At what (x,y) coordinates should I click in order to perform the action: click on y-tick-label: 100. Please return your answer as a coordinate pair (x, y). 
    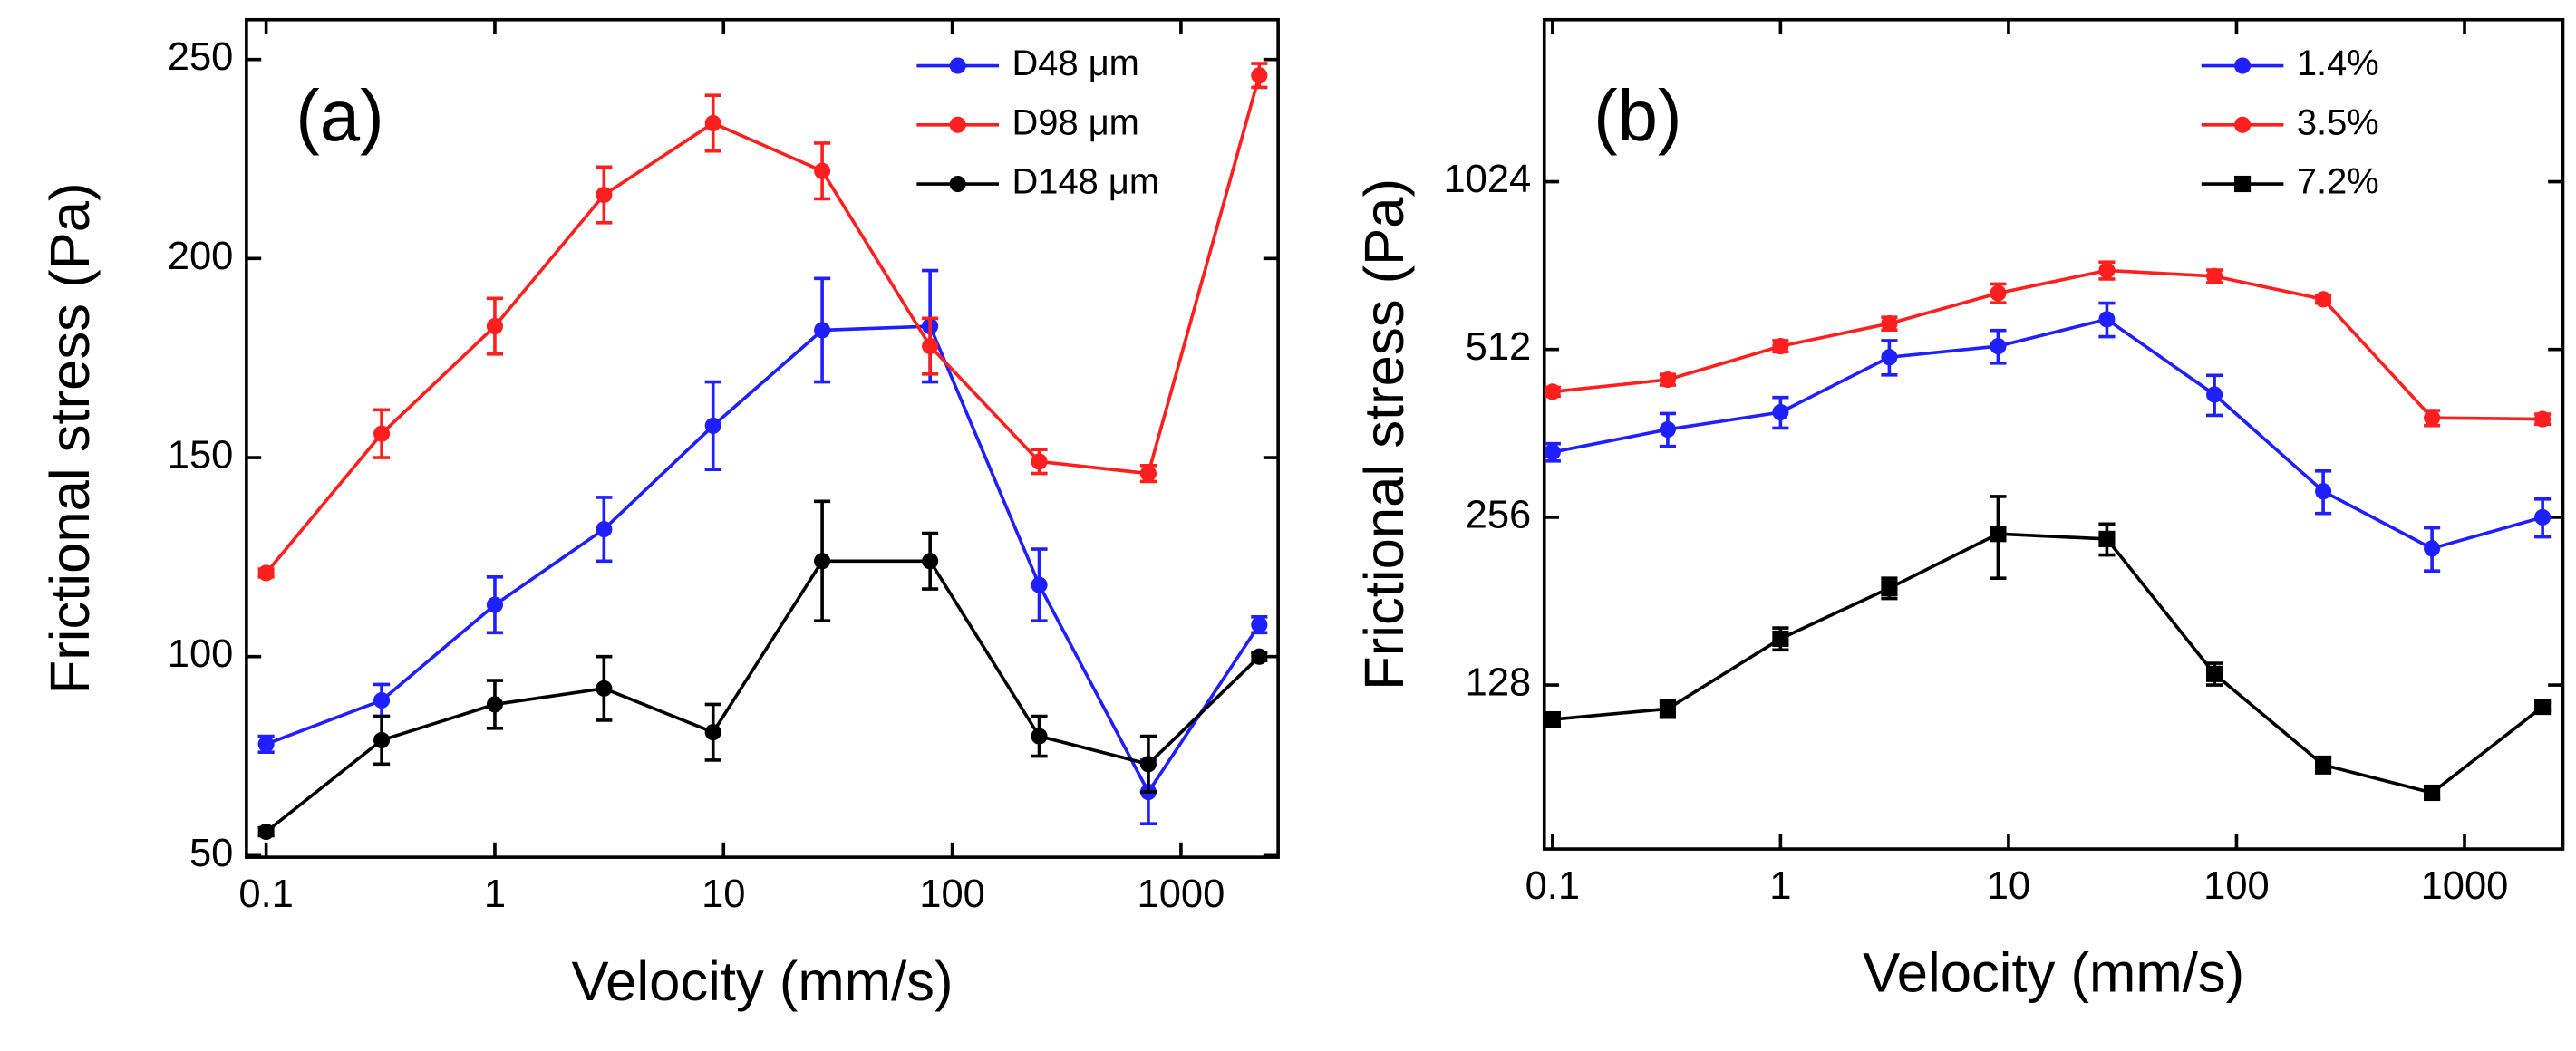
    Looking at the image, I should click on (201, 654).